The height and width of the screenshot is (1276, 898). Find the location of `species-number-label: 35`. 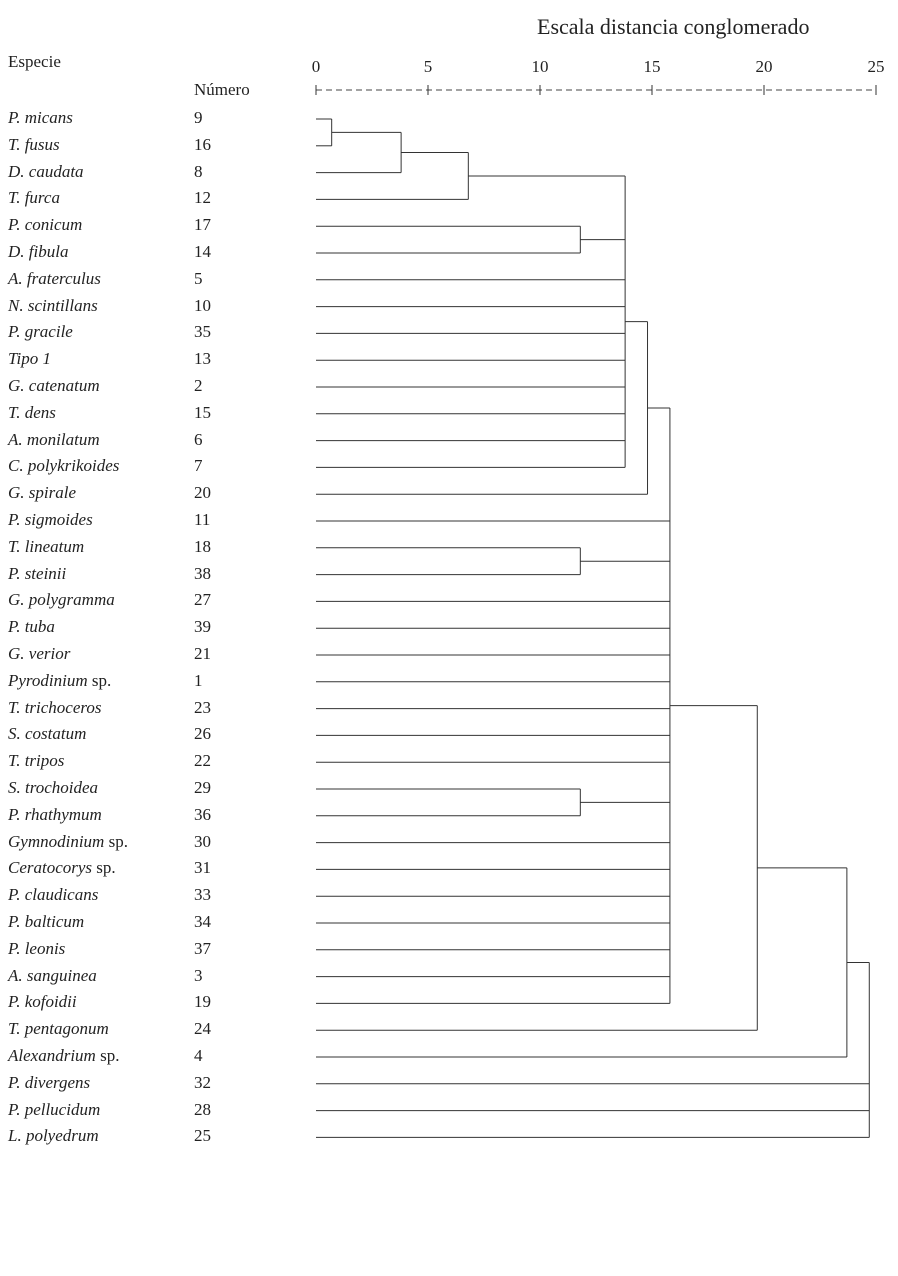

species-number-label: 35 is located at coordinates (202, 332).